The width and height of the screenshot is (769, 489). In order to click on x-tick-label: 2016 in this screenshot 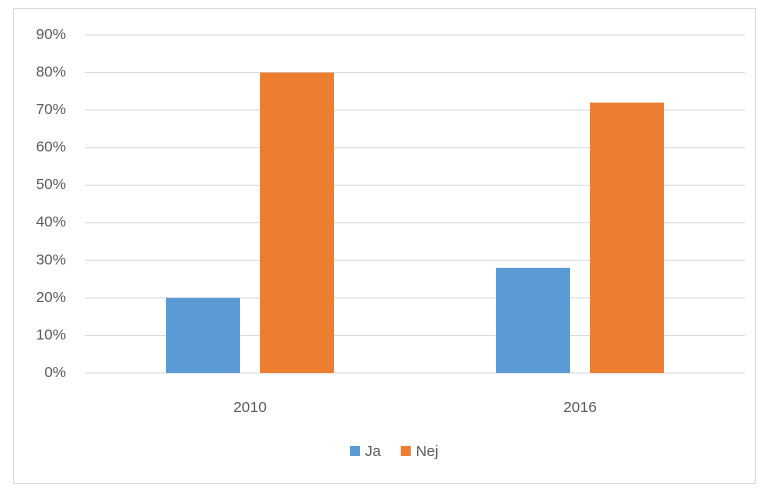, I will do `click(579, 407)`.